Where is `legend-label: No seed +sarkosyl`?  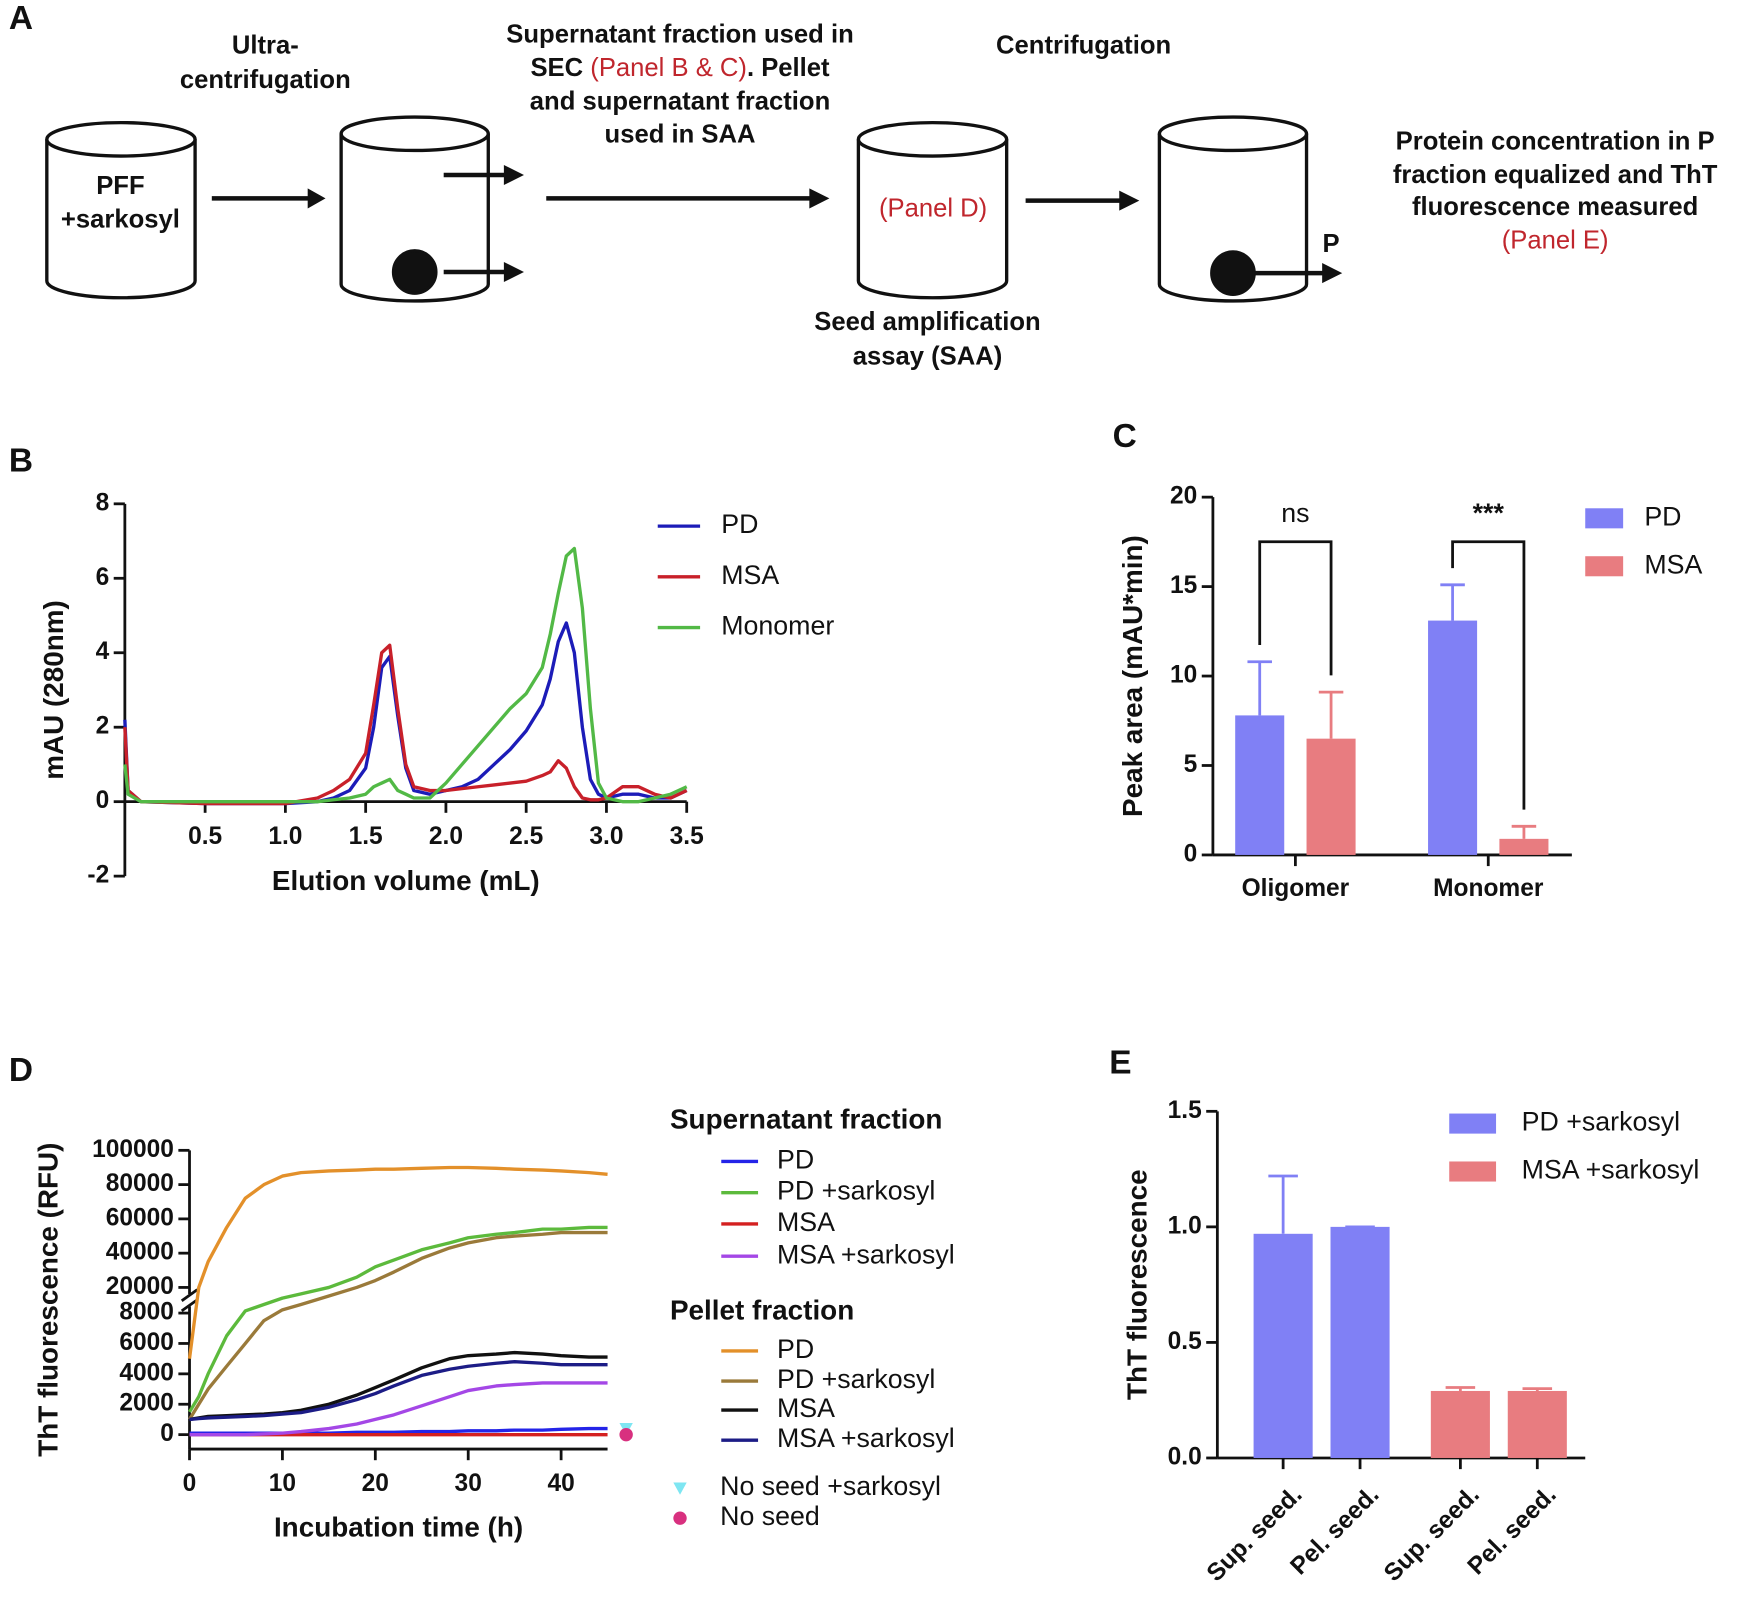 legend-label: No seed +sarkosyl is located at coordinates (830, 1486).